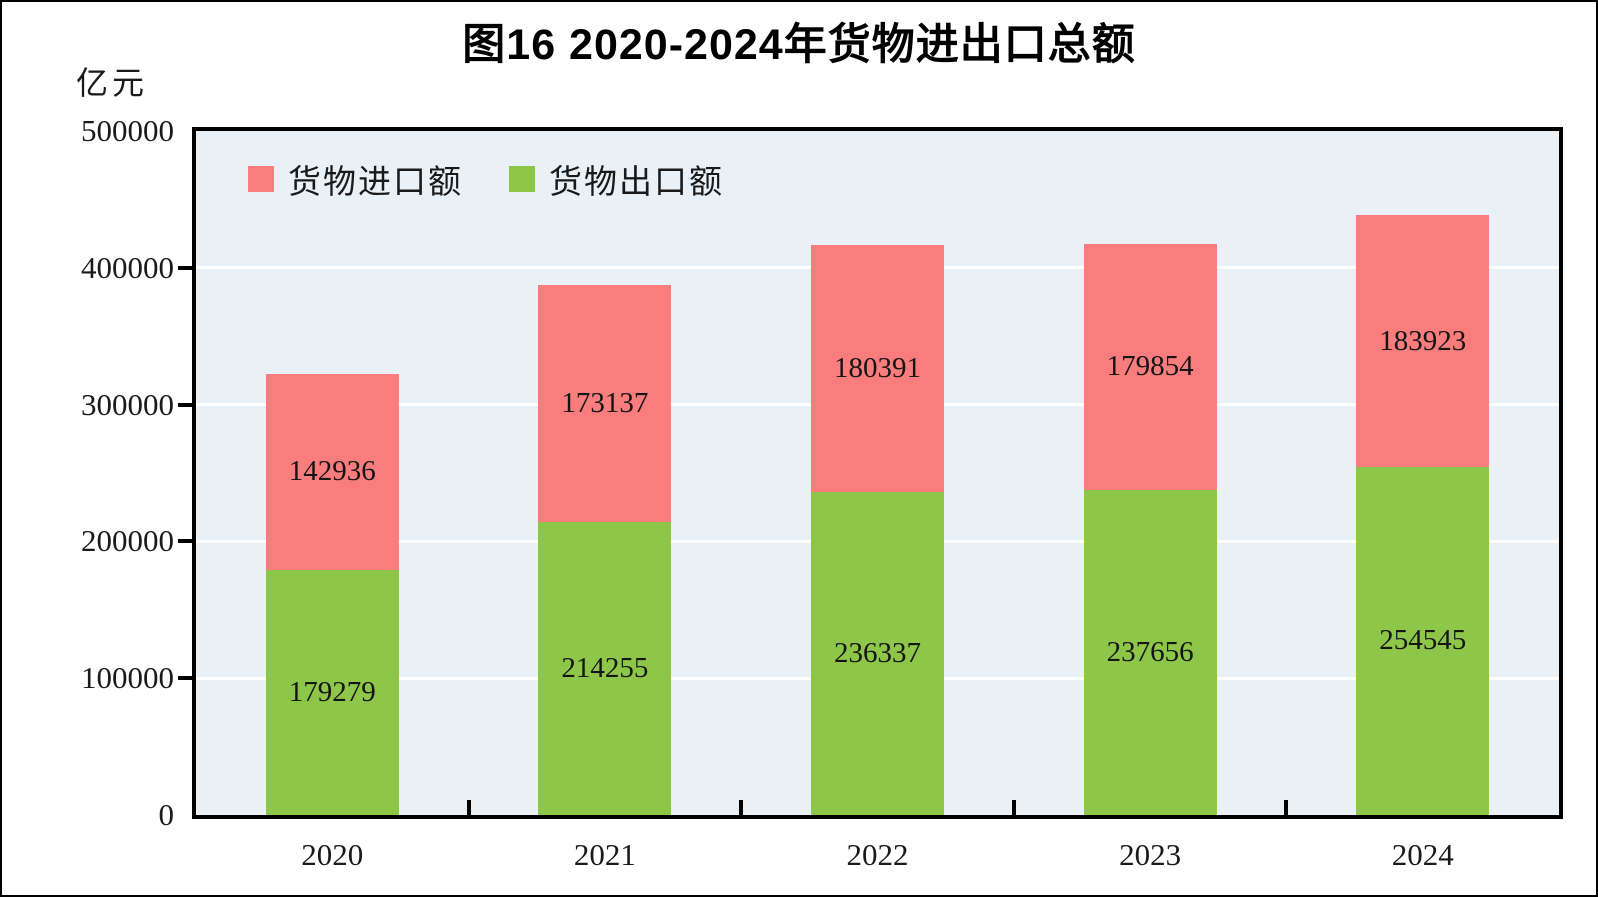 Image resolution: width=1598 pixels, height=897 pixels. I want to click on legend: 货物进口额 货物出口额, so click(486, 179).